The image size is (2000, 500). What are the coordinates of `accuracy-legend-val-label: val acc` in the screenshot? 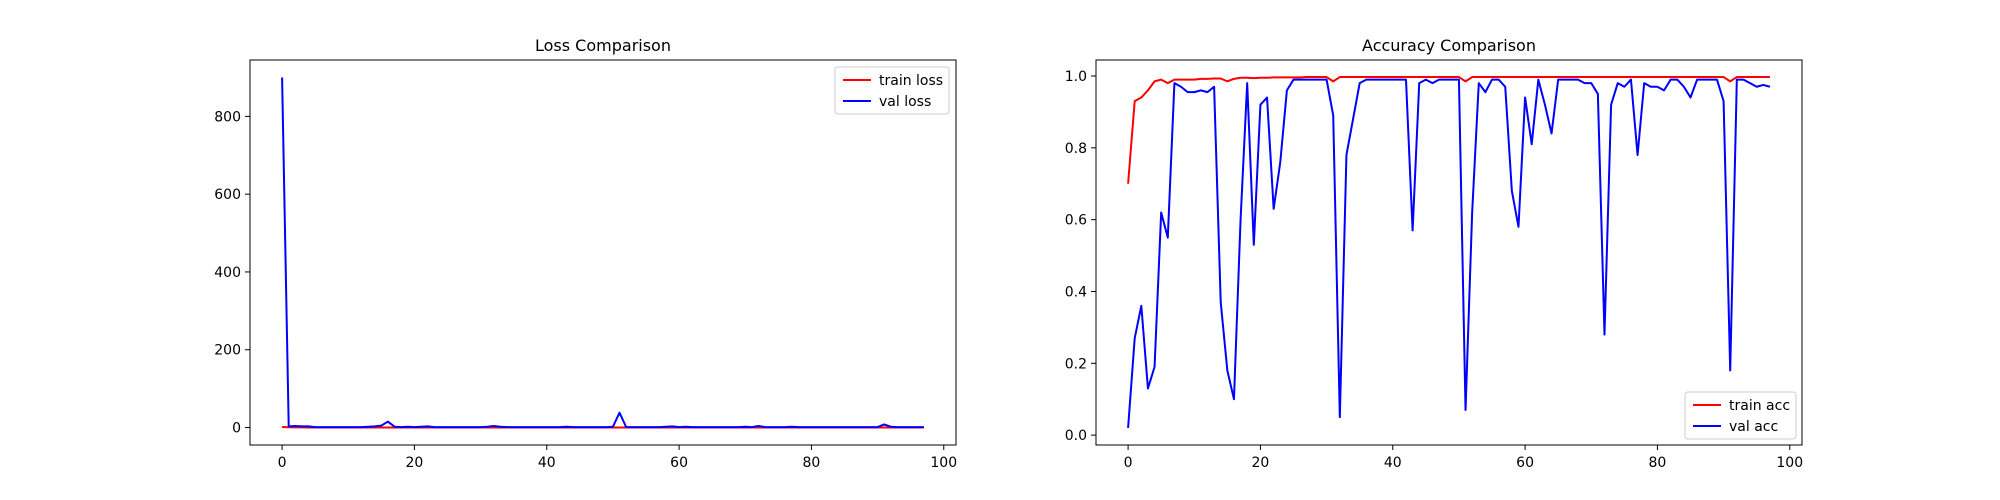 It's located at (1753, 427).